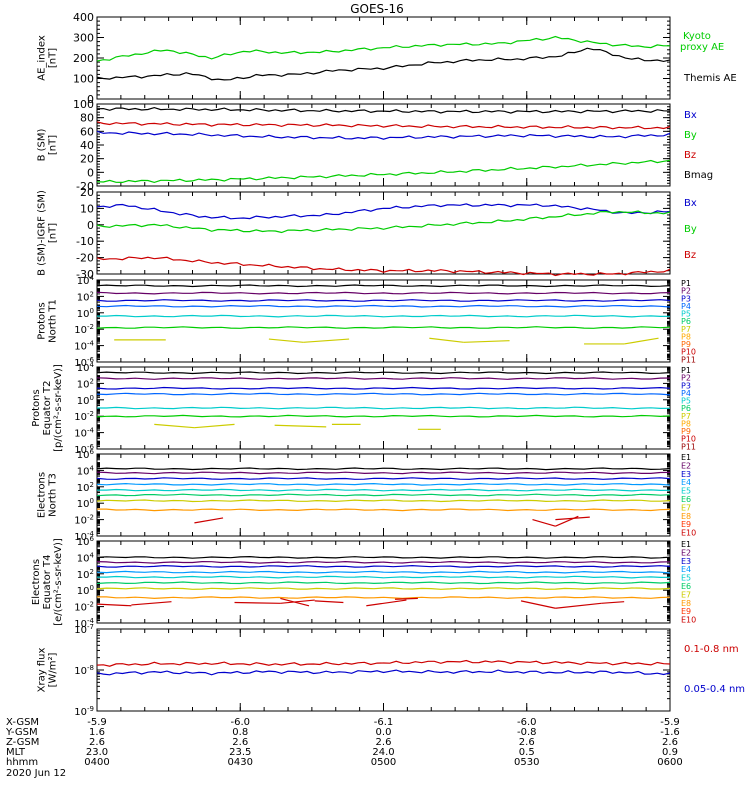  Describe the element at coordinates (686, 344) in the screenshot. I see `legend-entry: P9` at that location.